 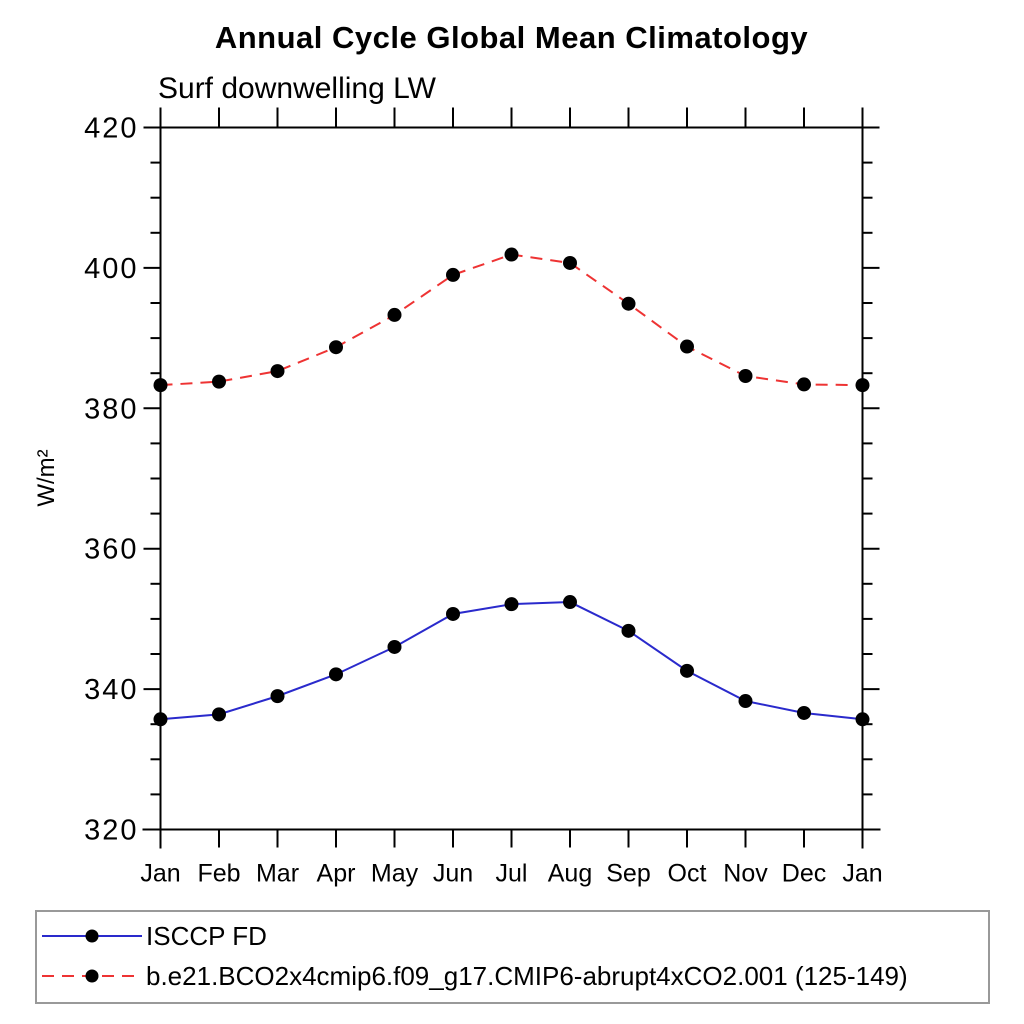 What do you see at coordinates (745, 874) in the screenshot?
I see `x-tick-label: Nov` at bounding box center [745, 874].